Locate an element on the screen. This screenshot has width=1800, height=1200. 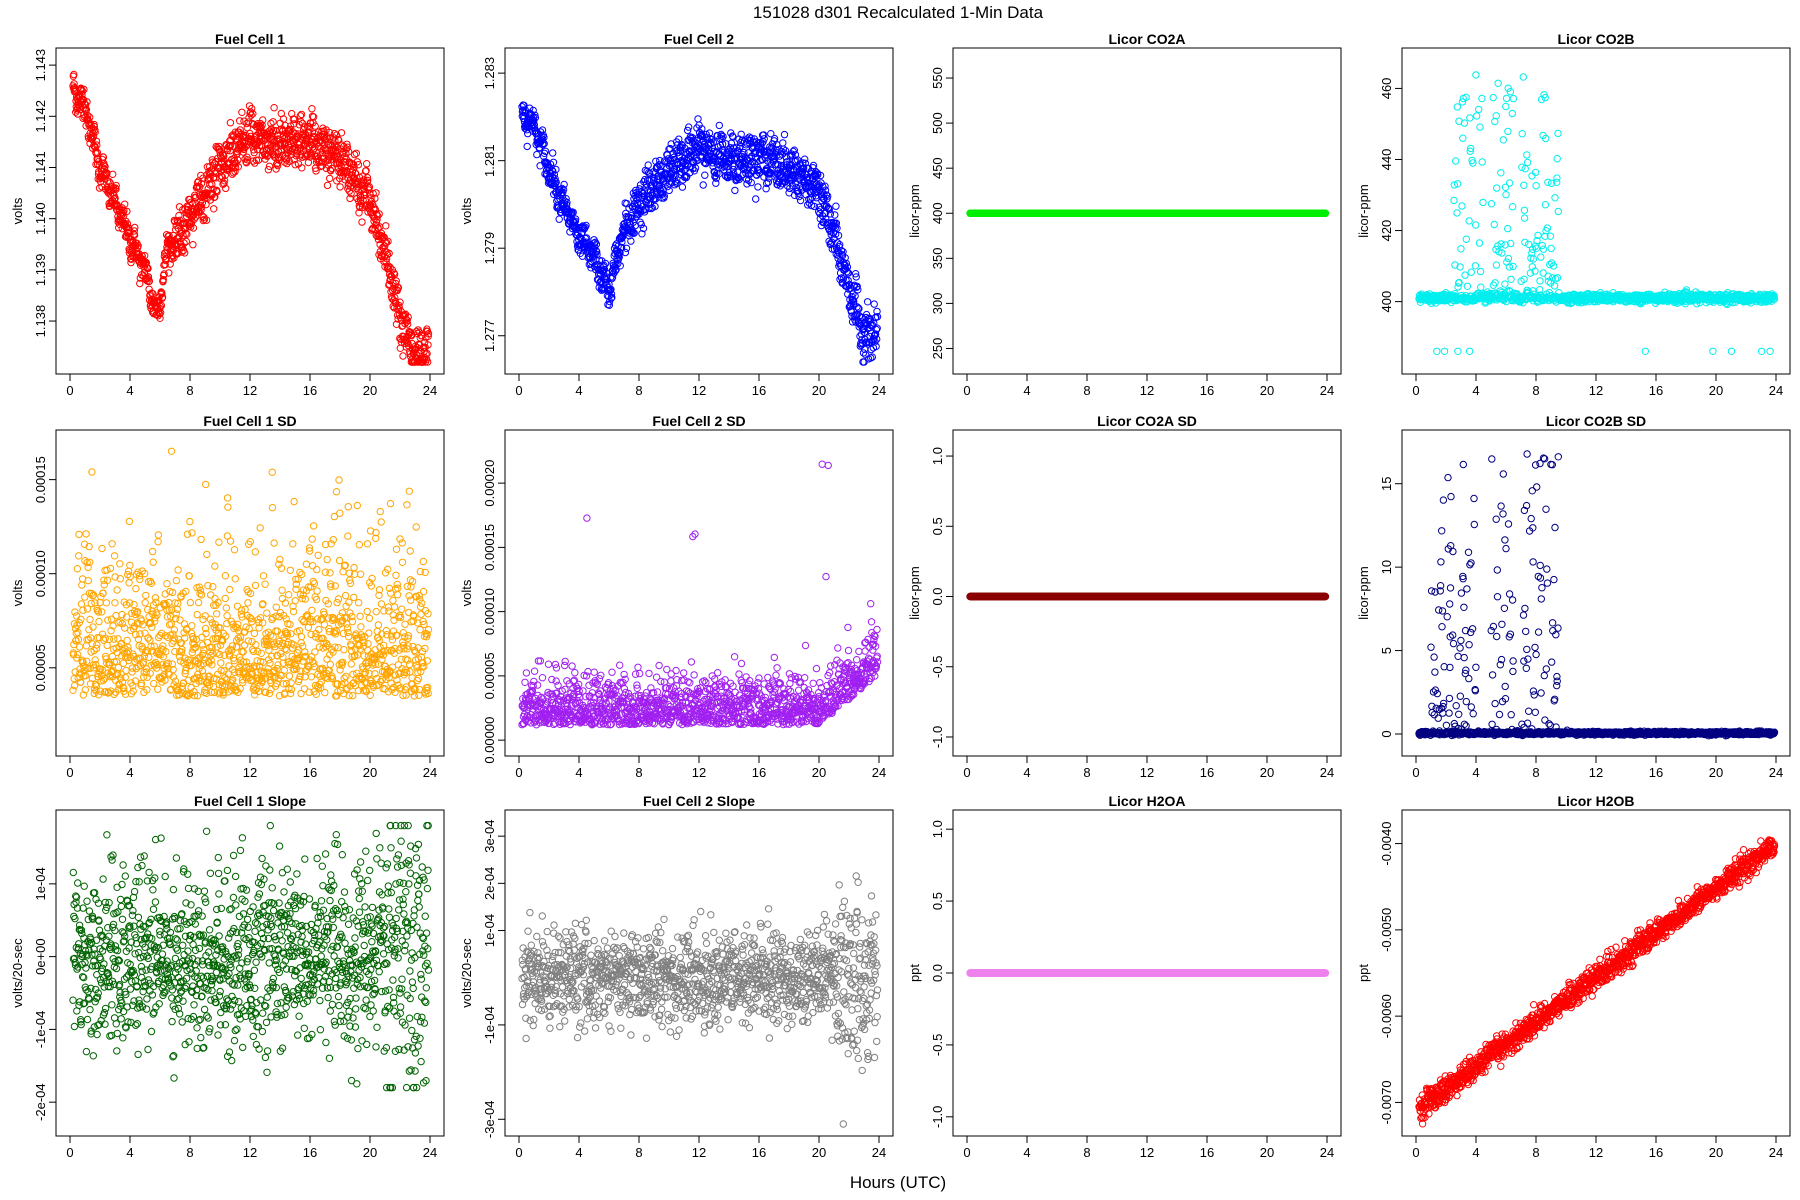
x-tick-label: 0 is located at coordinates (966, 390).